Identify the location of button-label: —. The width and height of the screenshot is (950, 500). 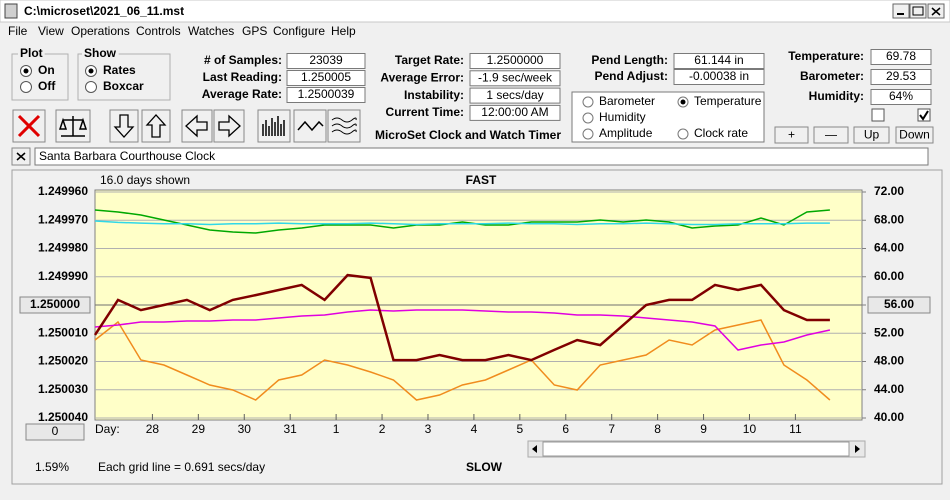
(831, 135).